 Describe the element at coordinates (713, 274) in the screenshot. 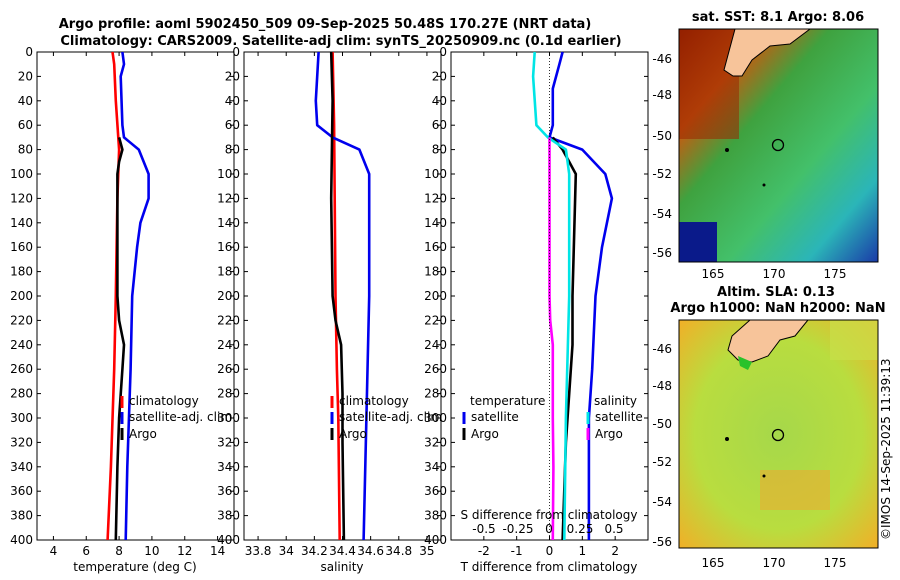

I see `map-xtick: 165` at that location.